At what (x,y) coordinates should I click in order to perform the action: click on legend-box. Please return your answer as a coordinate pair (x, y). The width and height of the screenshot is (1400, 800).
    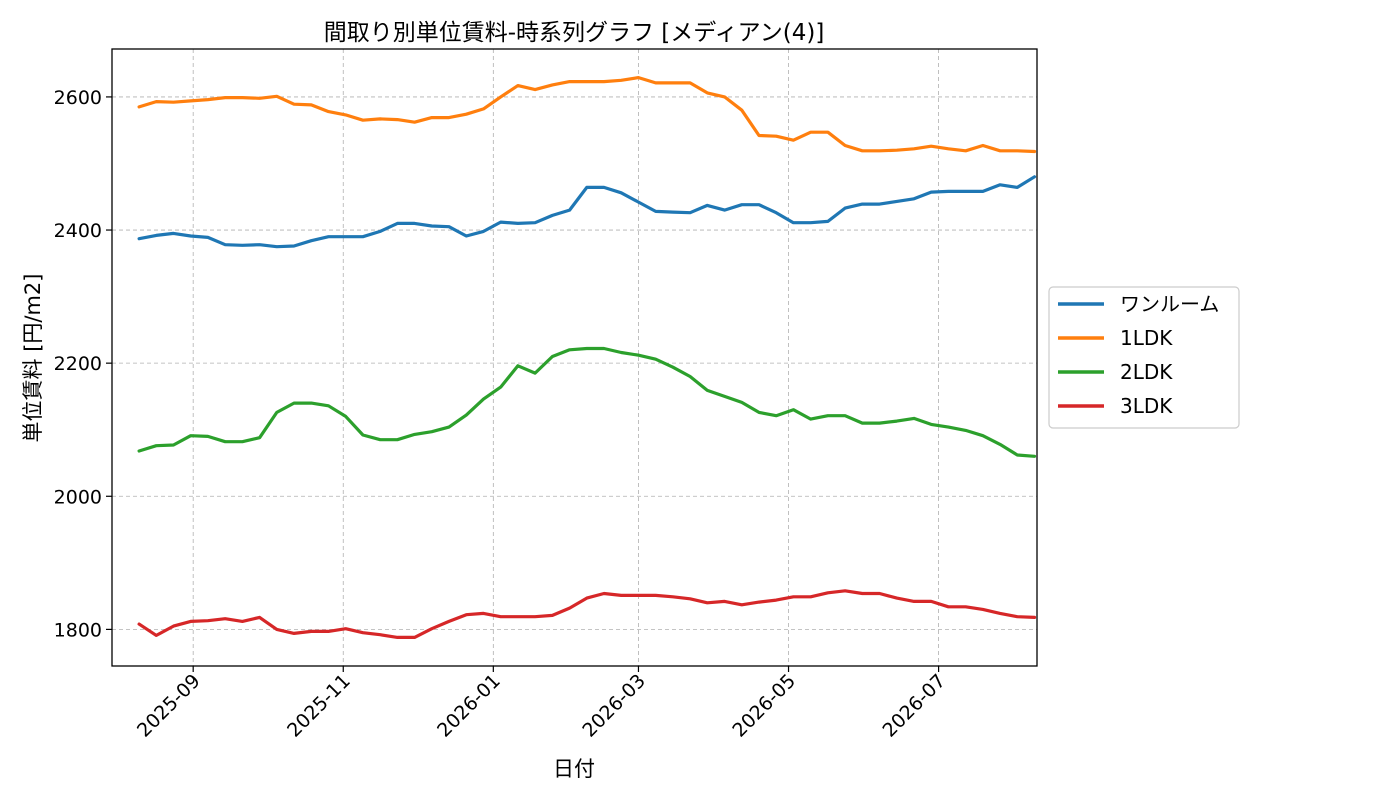
    Looking at the image, I should click on (1144, 357).